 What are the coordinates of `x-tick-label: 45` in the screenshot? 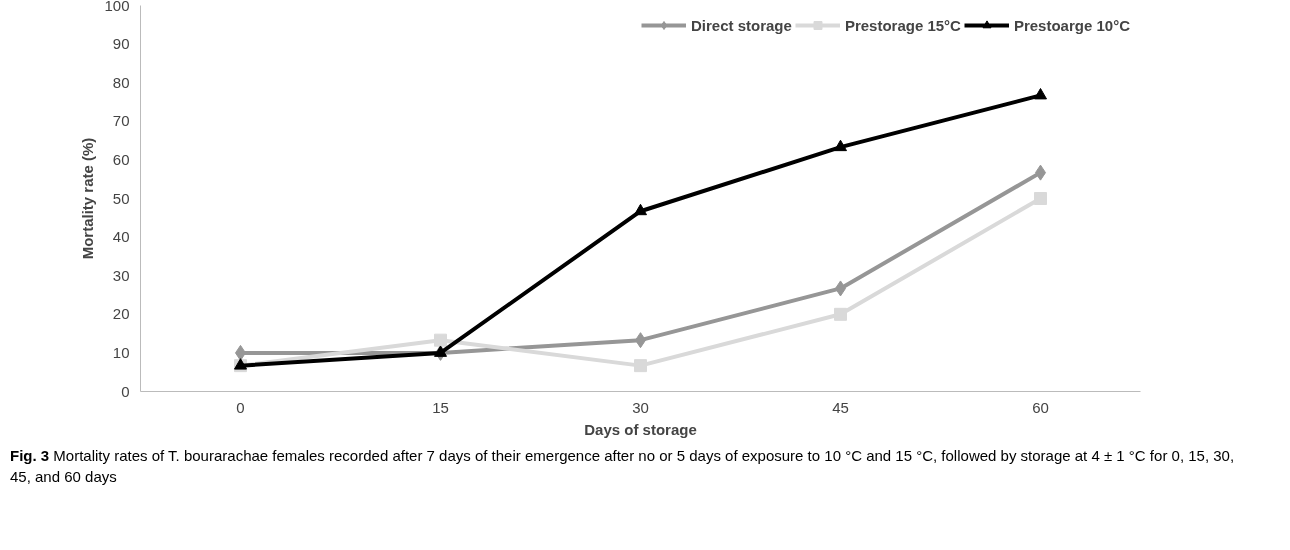 It's located at (840, 407).